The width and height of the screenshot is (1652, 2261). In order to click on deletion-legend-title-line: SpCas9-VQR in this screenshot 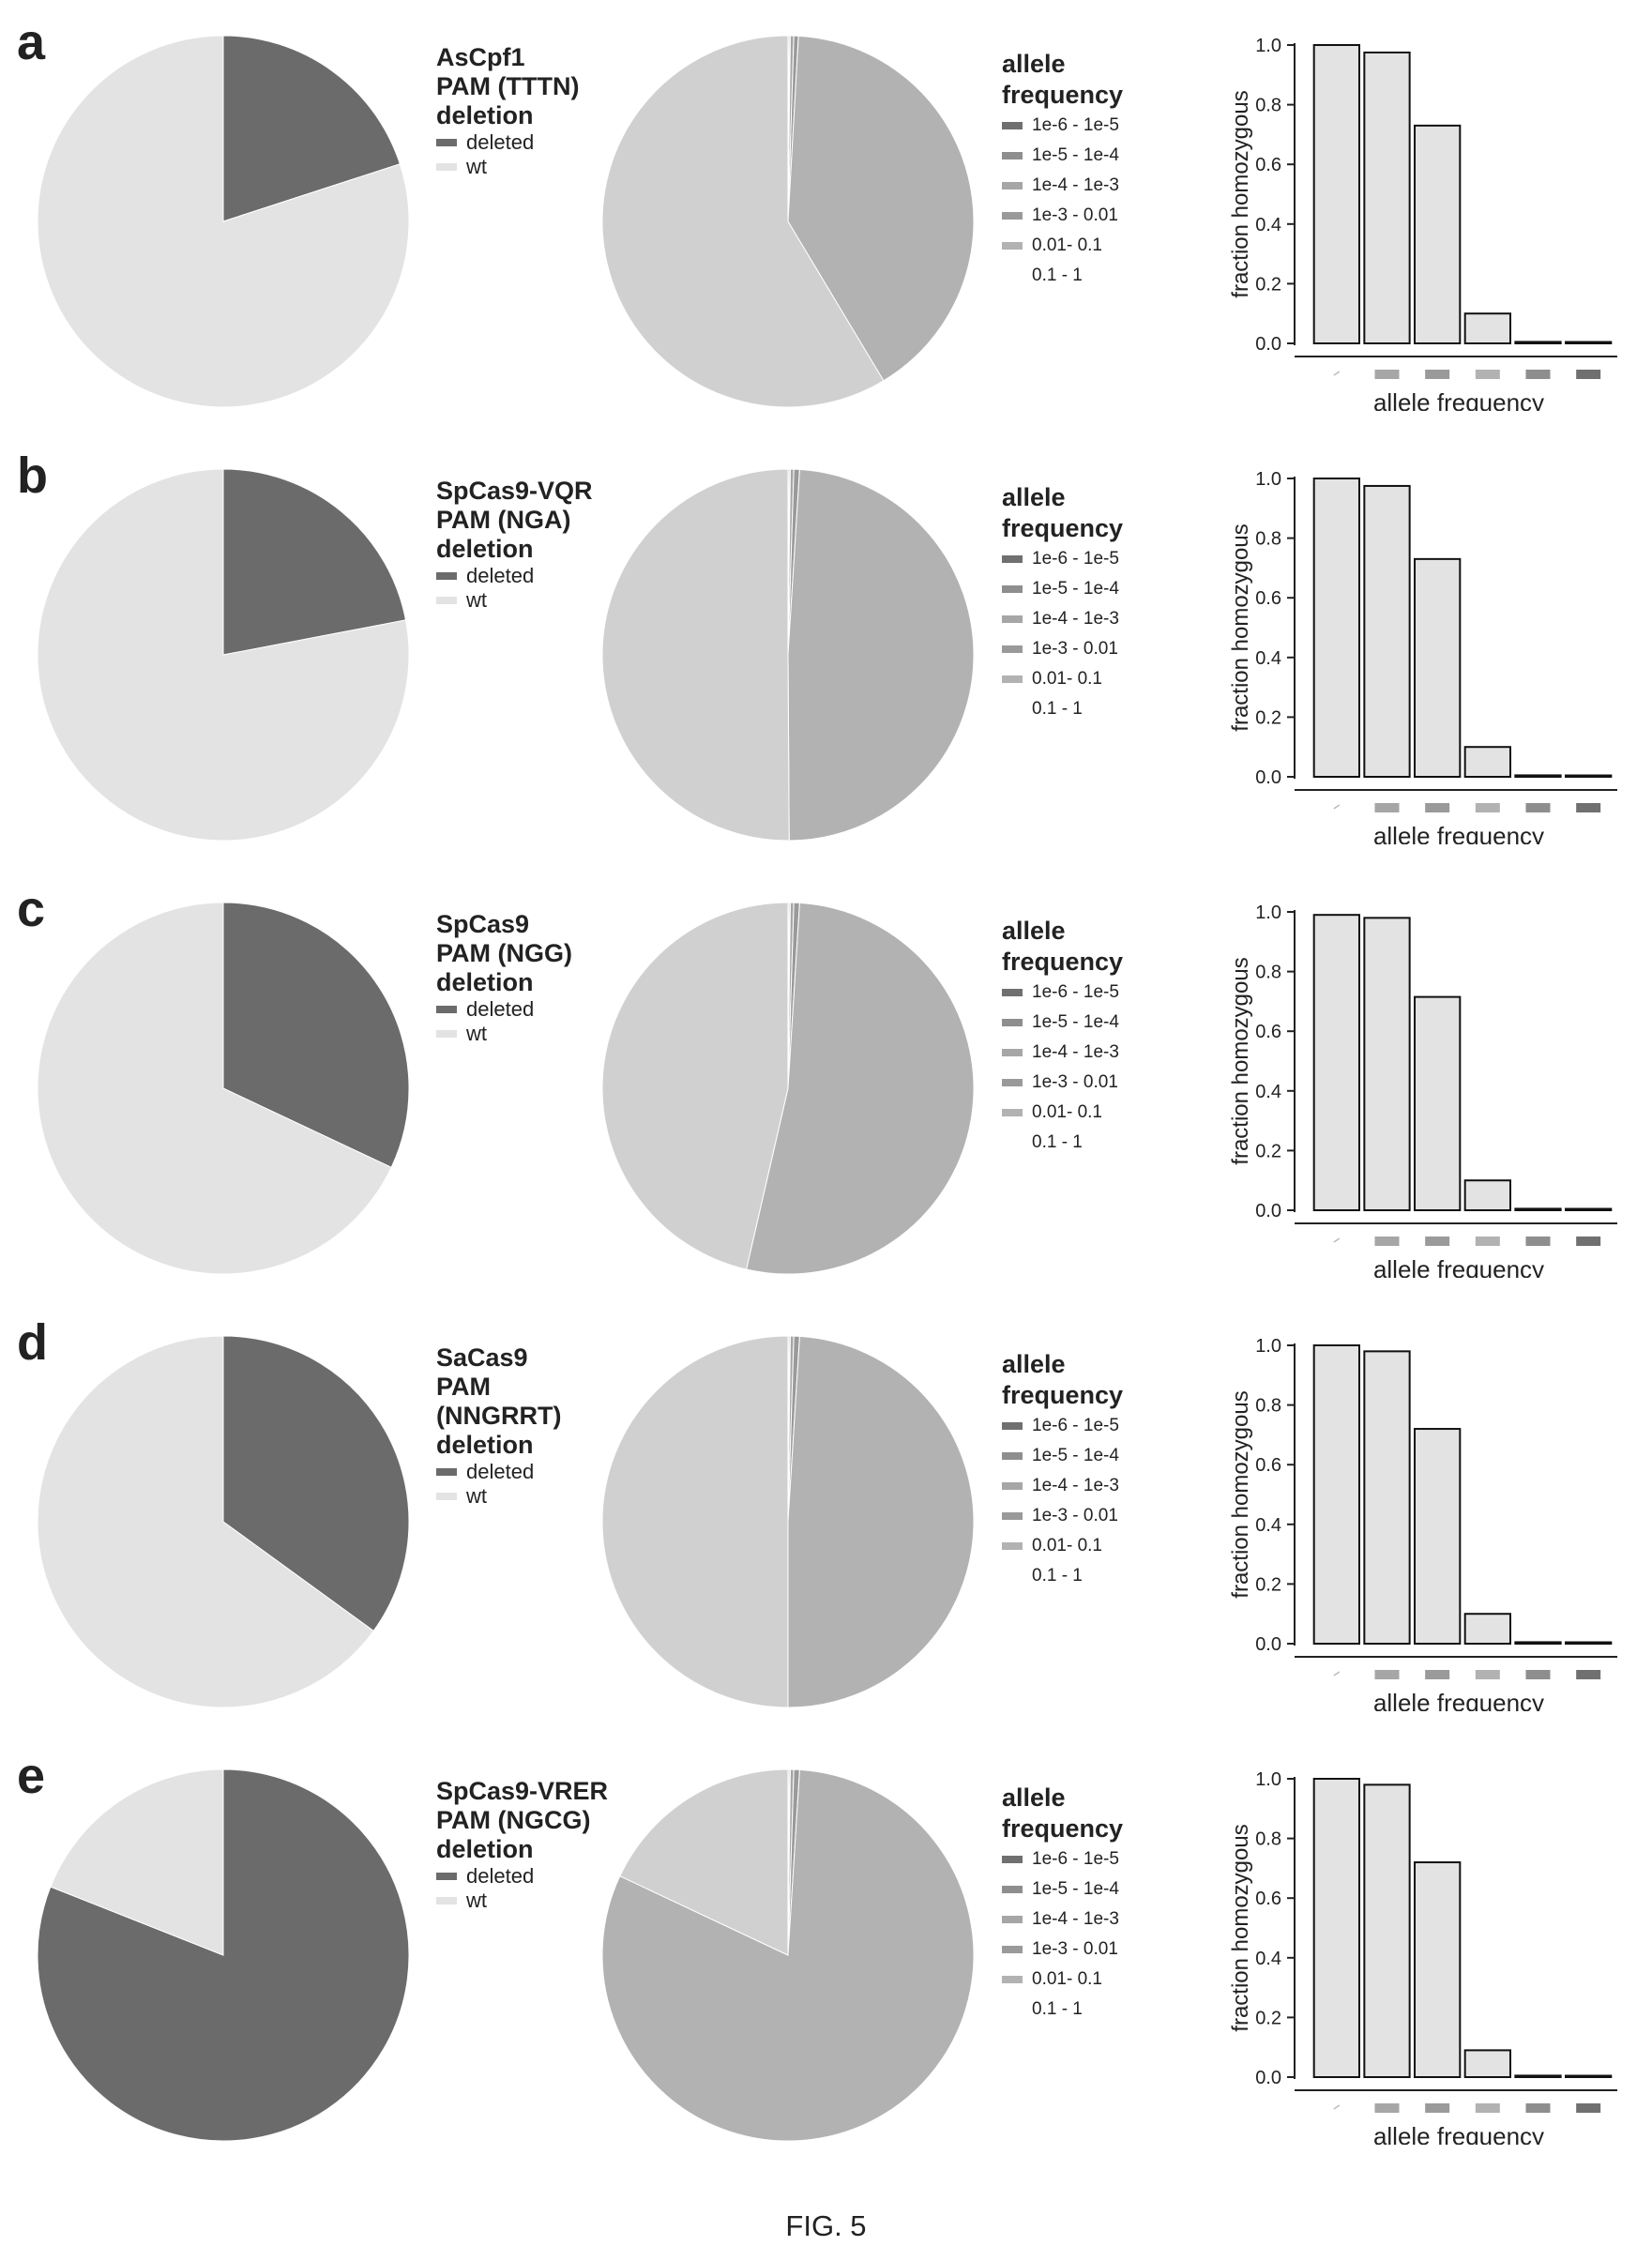, I will do `click(514, 491)`.